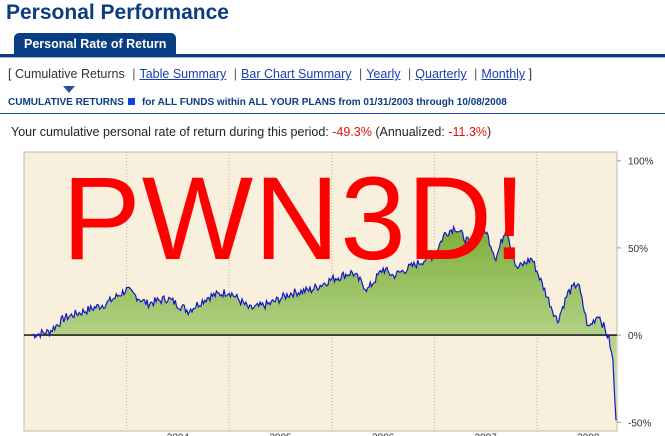 This screenshot has width=665, height=436. Describe the element at coordinates (489, 132) in the screenshot. I see `annualized-close: )` at that location.